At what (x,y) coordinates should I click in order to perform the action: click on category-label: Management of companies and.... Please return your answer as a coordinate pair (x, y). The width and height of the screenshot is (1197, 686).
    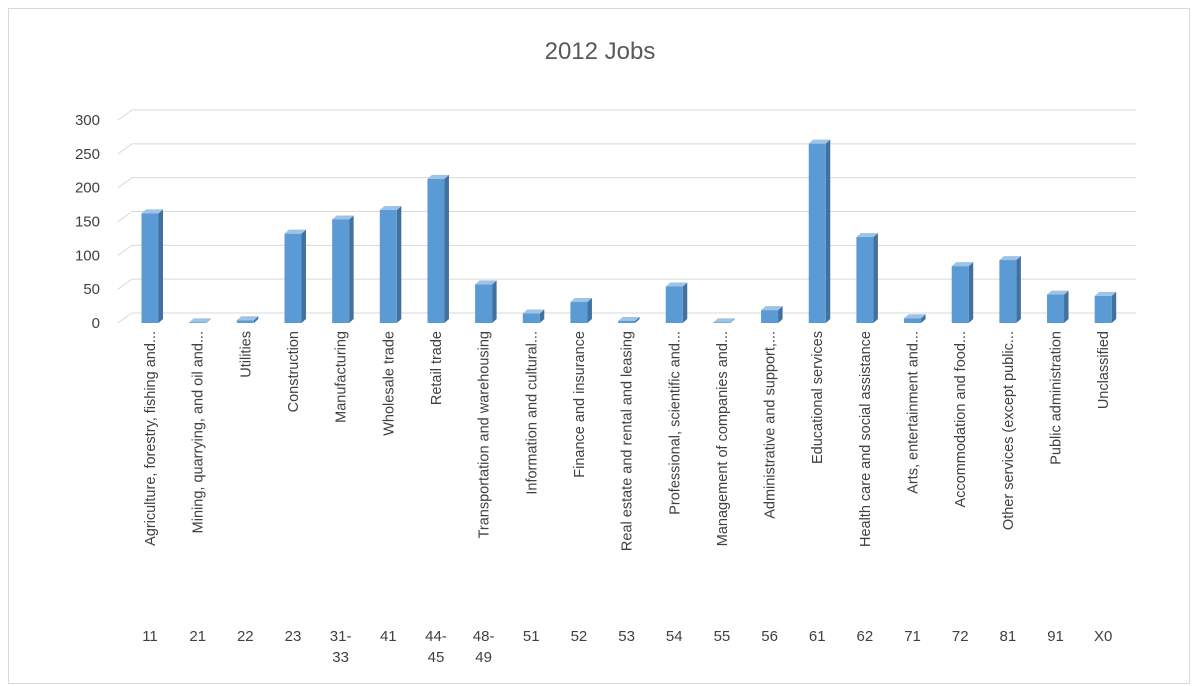
    Looking at the image, I should click on (723, 438).